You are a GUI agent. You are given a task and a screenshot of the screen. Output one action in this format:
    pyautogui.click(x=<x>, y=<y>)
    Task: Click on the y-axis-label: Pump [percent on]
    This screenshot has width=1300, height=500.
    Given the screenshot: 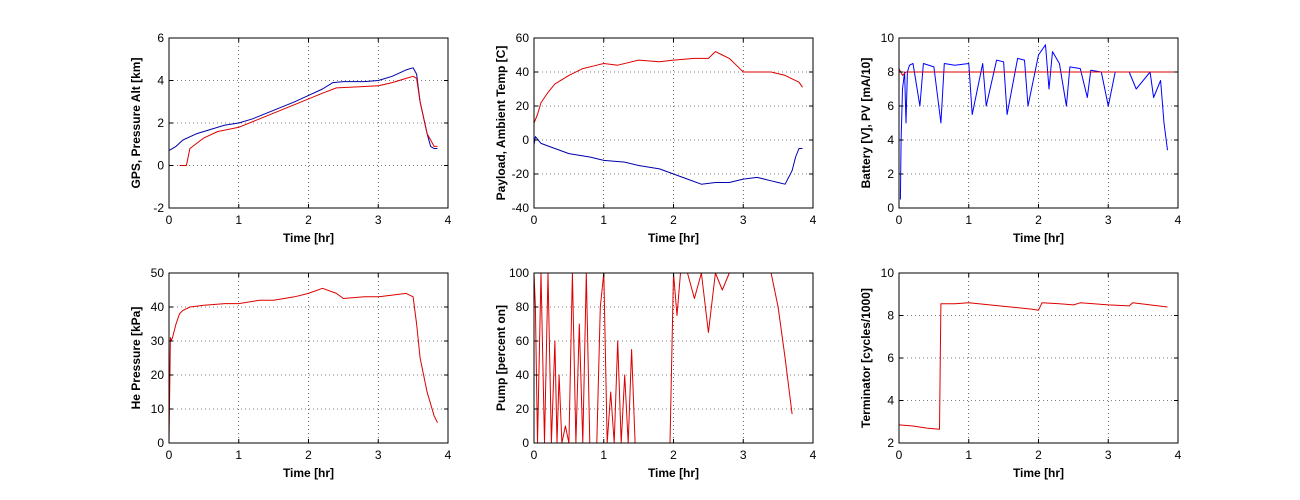 What is the action you would take?
    pyautogui.click(x=501, y=358)
    